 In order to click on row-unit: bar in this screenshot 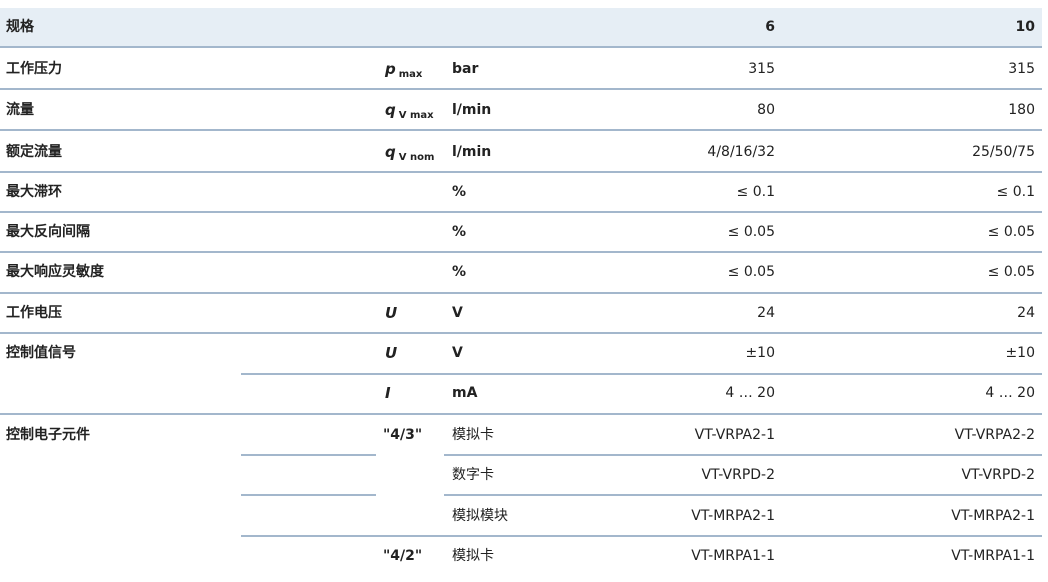, I will do `click(465, 69)`.